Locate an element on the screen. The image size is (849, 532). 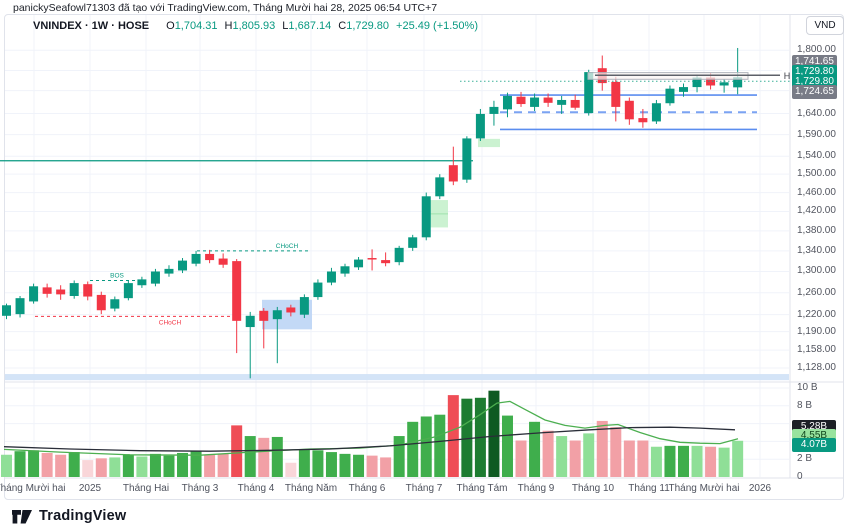
tradingview-logo-icon is located at coordinates (22, 517).